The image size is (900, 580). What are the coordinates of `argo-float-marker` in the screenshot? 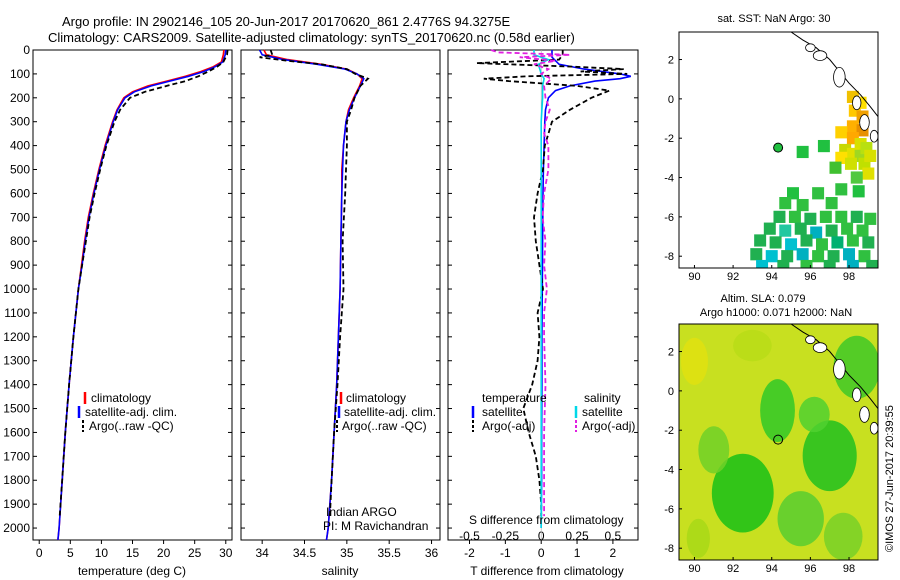 It's located at (778, 439).